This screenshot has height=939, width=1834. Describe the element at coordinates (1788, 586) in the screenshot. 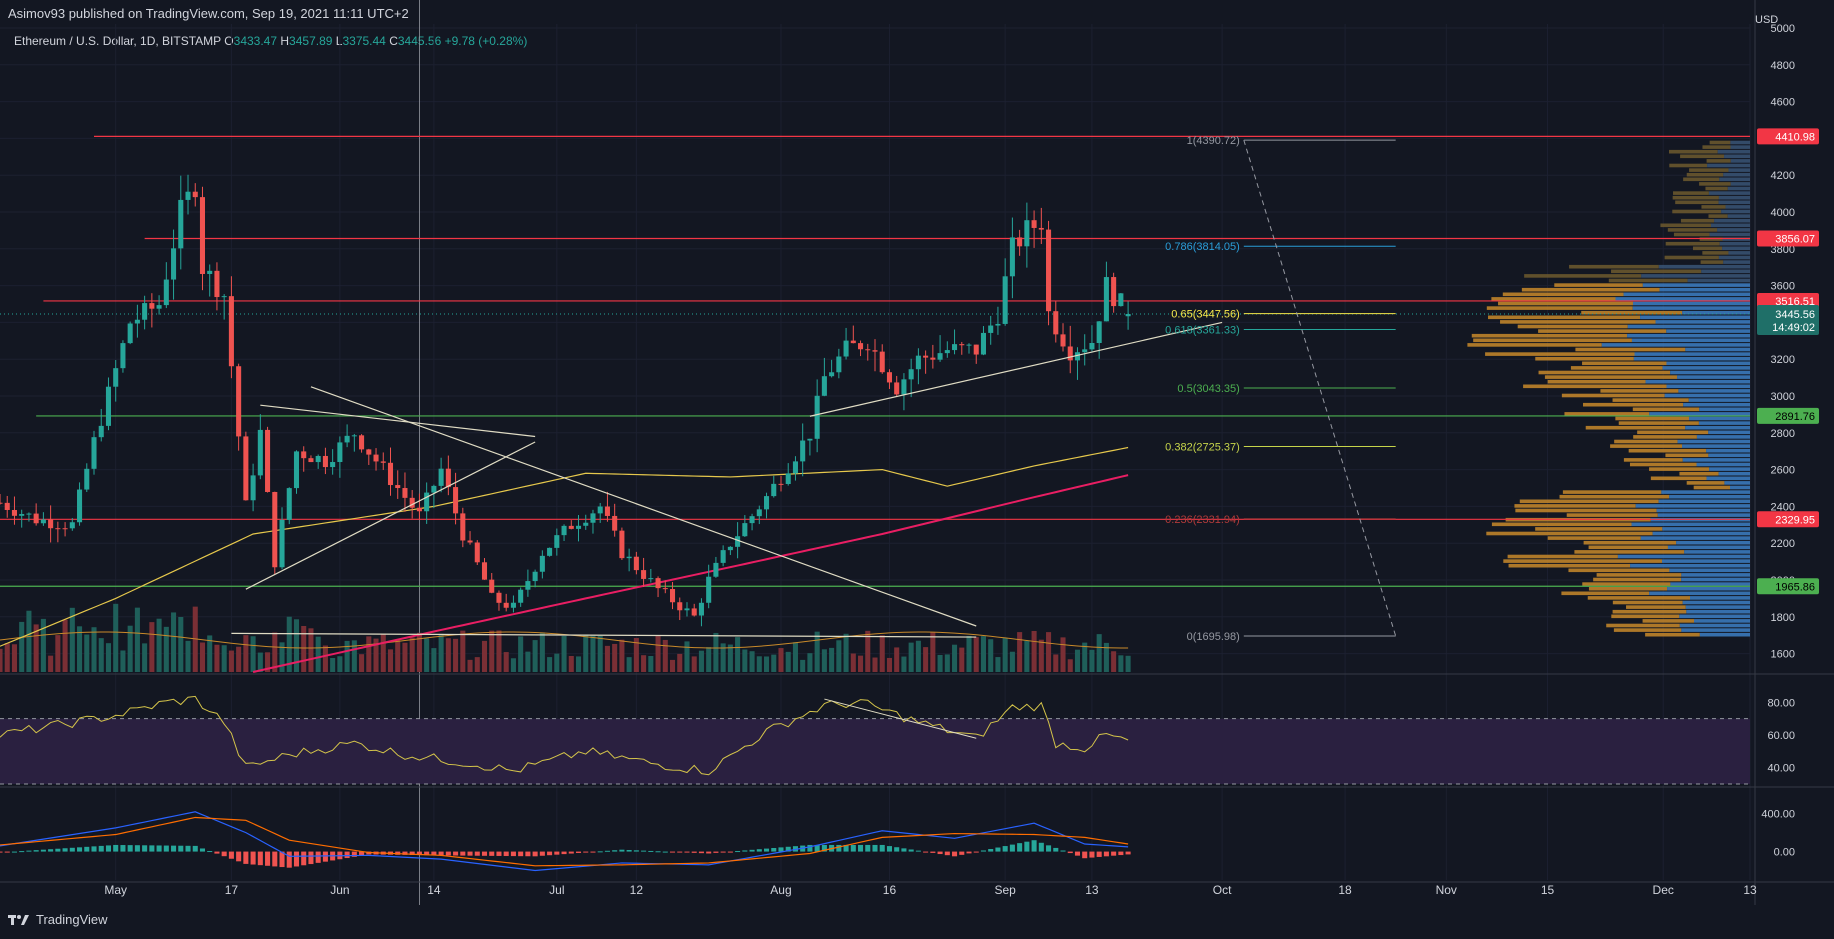

I see `level-price-tag` at that location.